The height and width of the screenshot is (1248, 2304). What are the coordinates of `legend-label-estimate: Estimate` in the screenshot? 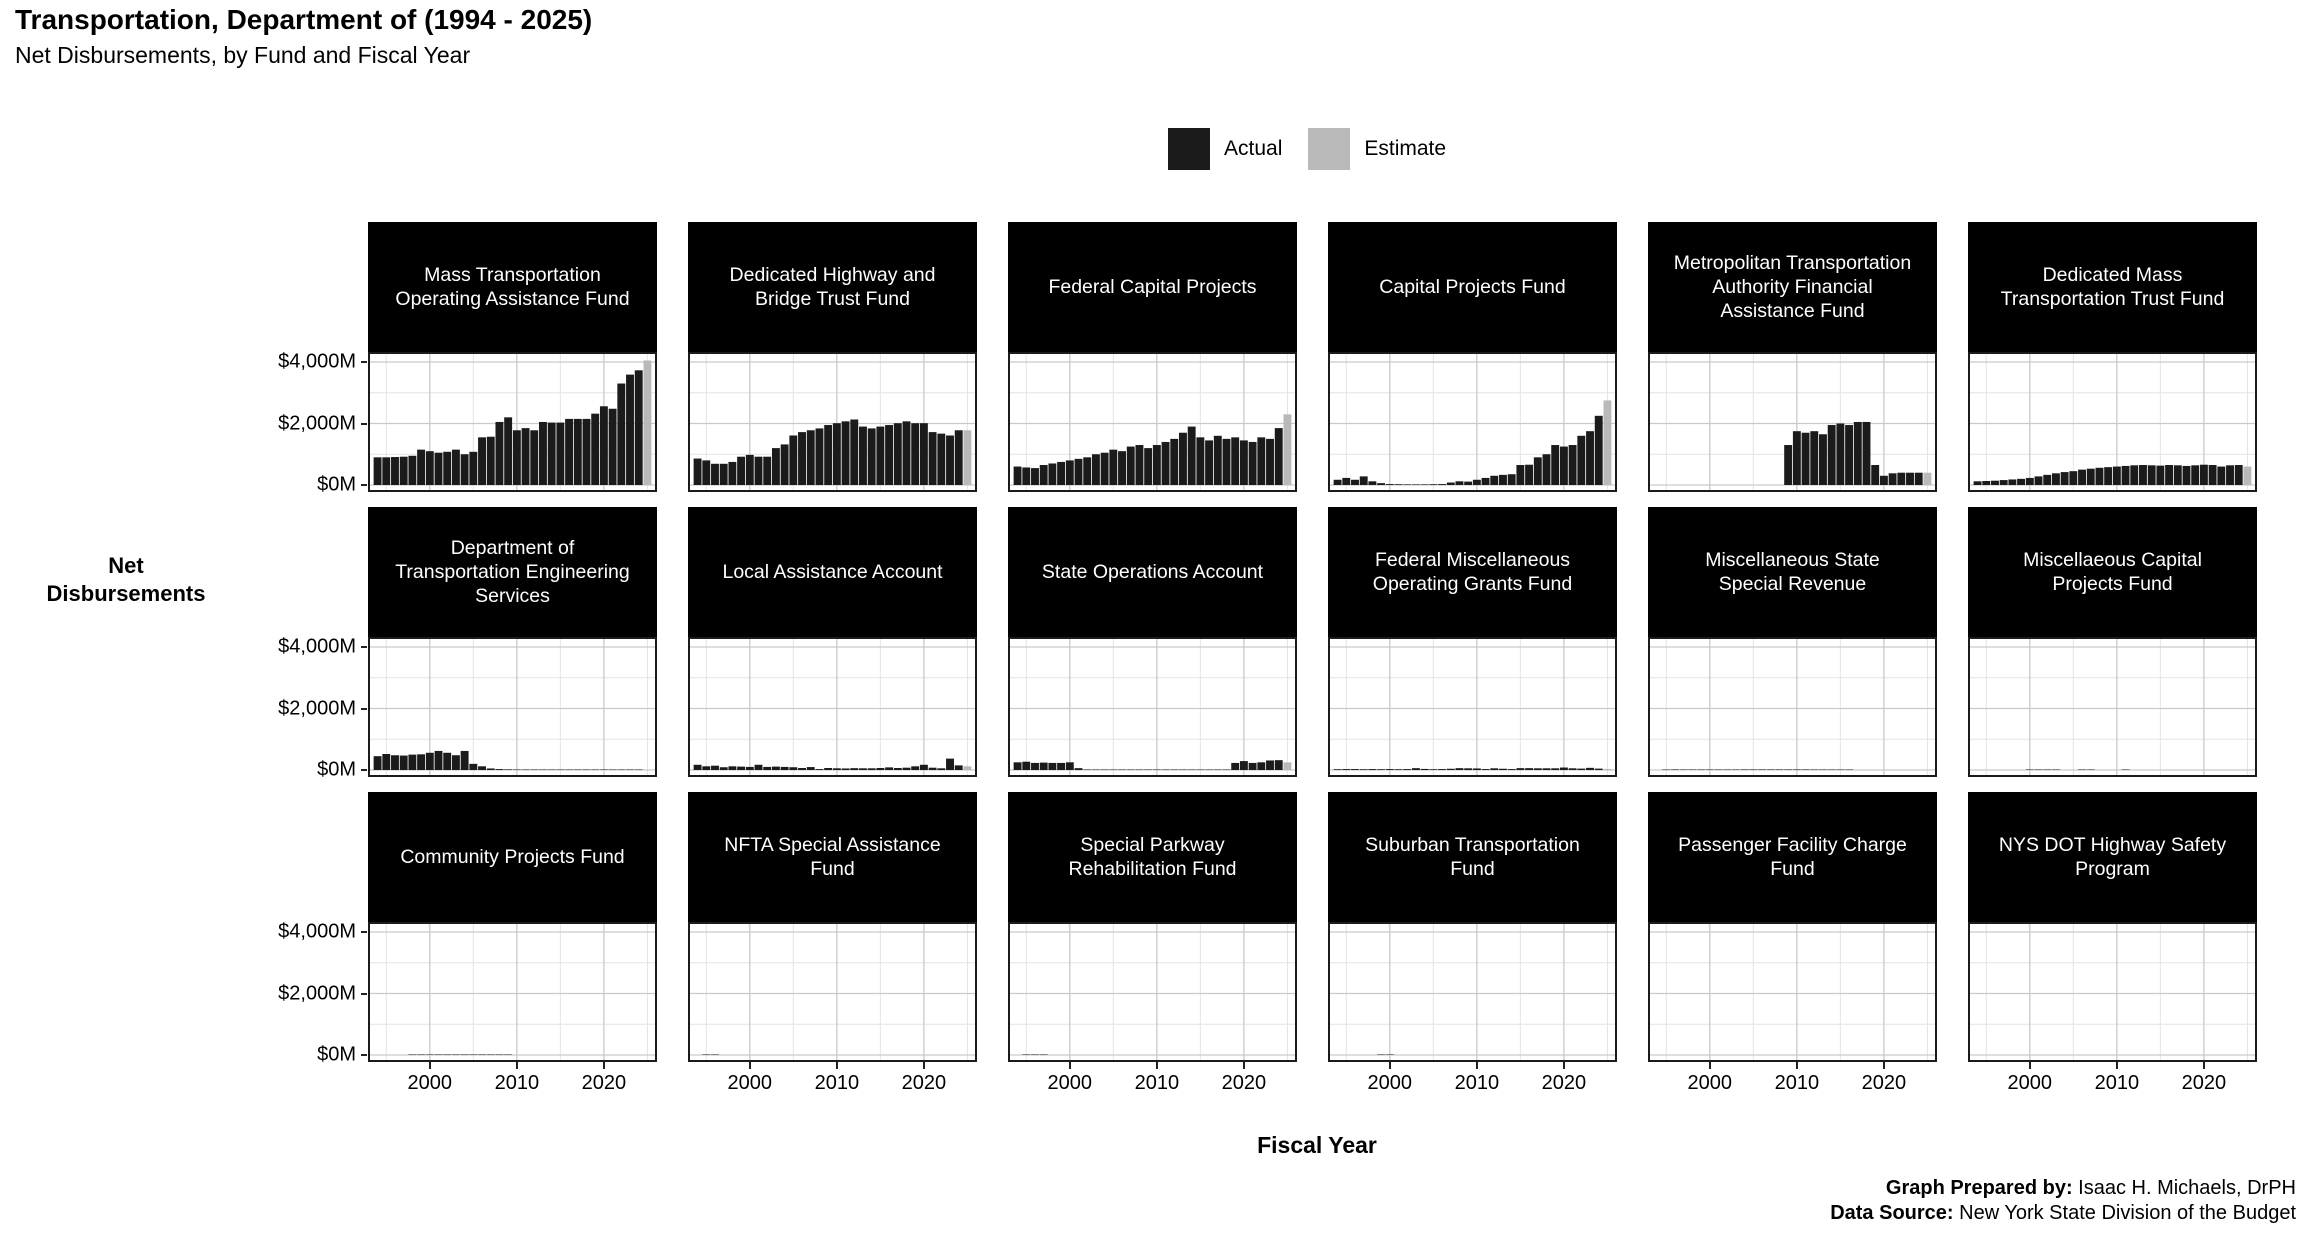 It's located at (1405, 148).